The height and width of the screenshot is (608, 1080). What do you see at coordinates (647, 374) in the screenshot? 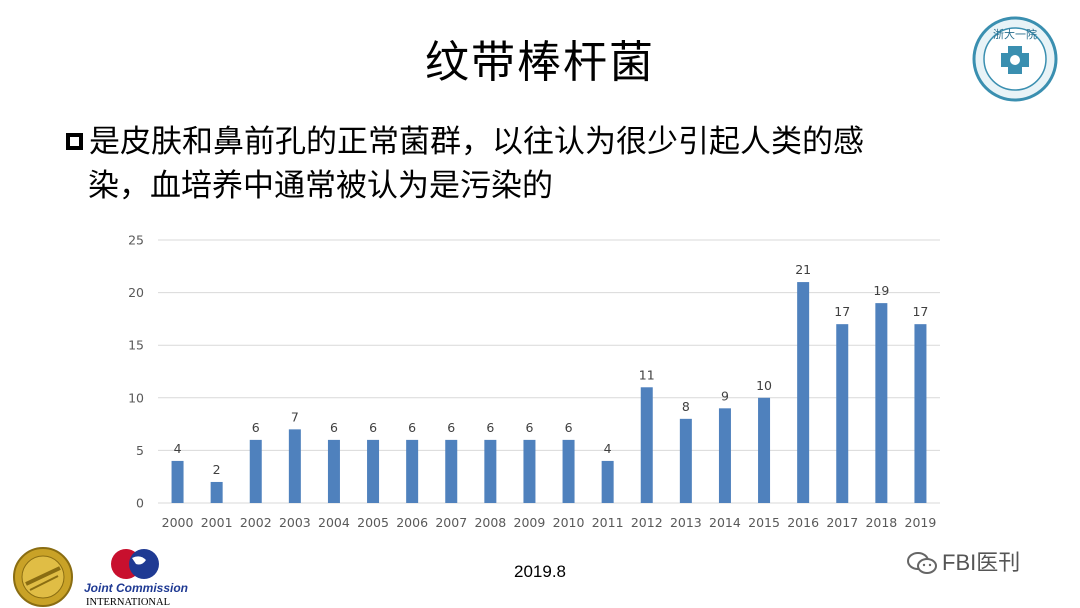
I see `data-label-2012: 11` at bounding box center [647, 374].